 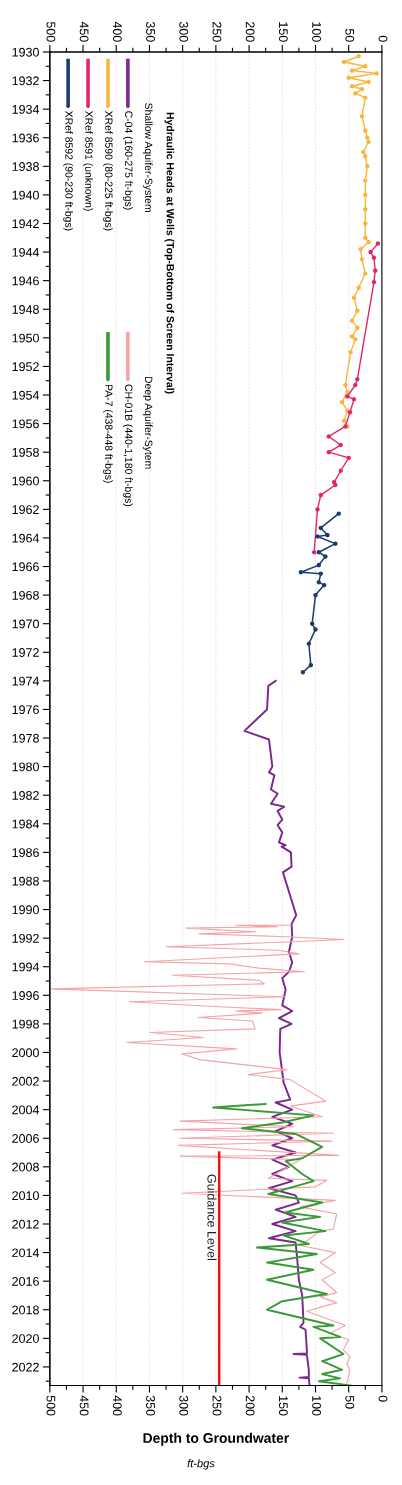 I want to click on x-tick-label: 300, so click(x=184, y=1405).